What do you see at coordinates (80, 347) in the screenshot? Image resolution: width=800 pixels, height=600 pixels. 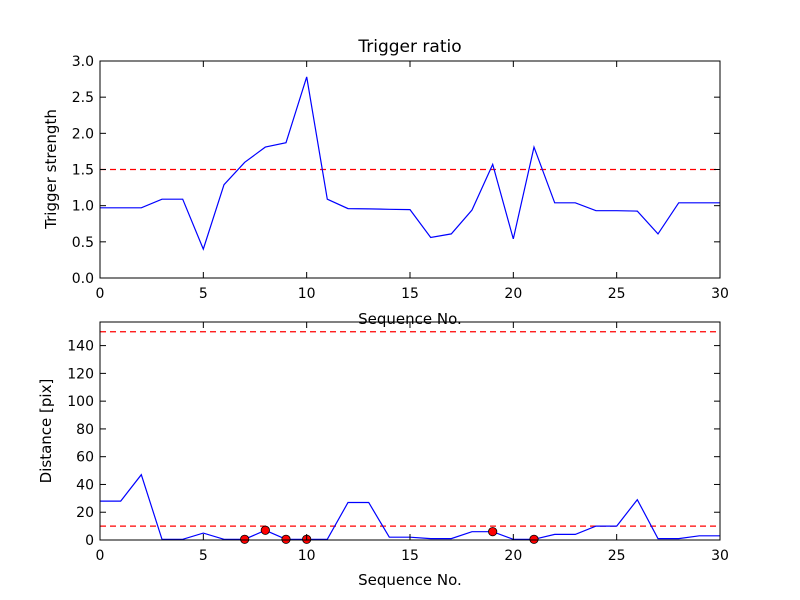 I see `y-tick-label: 140` at bounding box center [80, 347].